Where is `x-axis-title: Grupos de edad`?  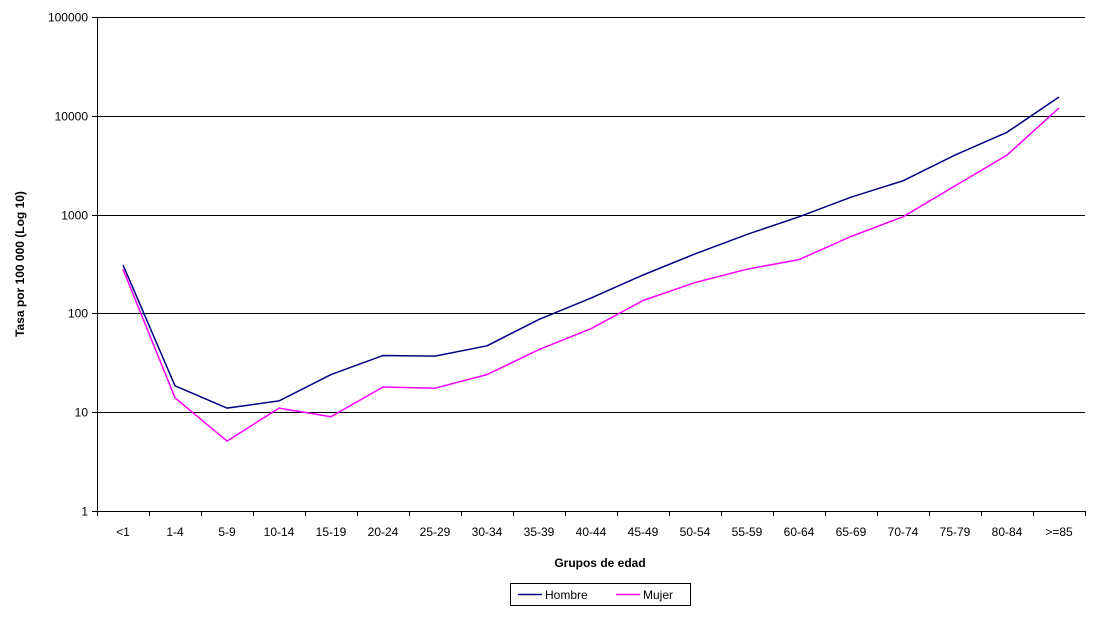 x-axis-title: Grupos de edad is located at coordinates (599, 563).